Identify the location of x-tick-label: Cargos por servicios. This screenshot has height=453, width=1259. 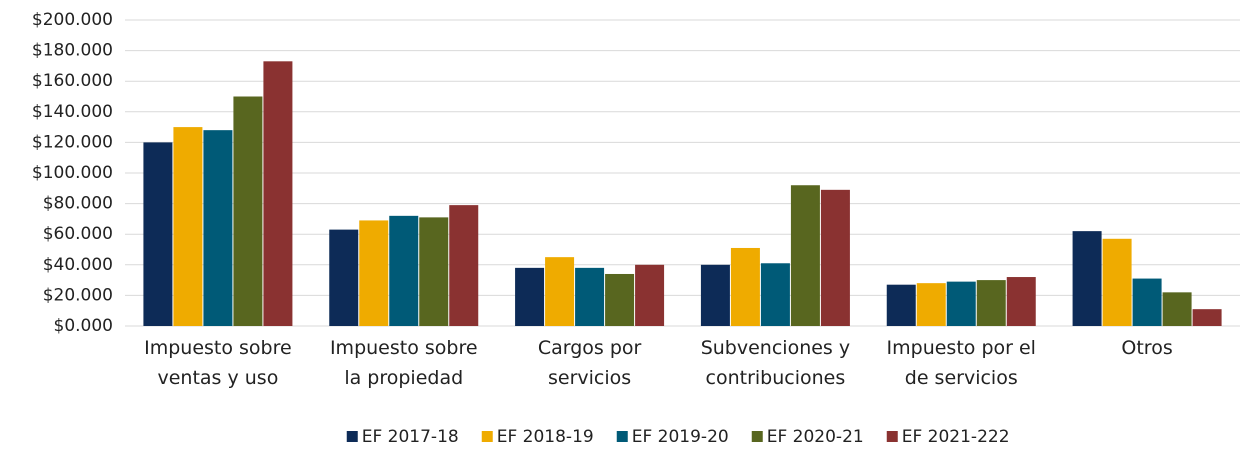
(589, 363).